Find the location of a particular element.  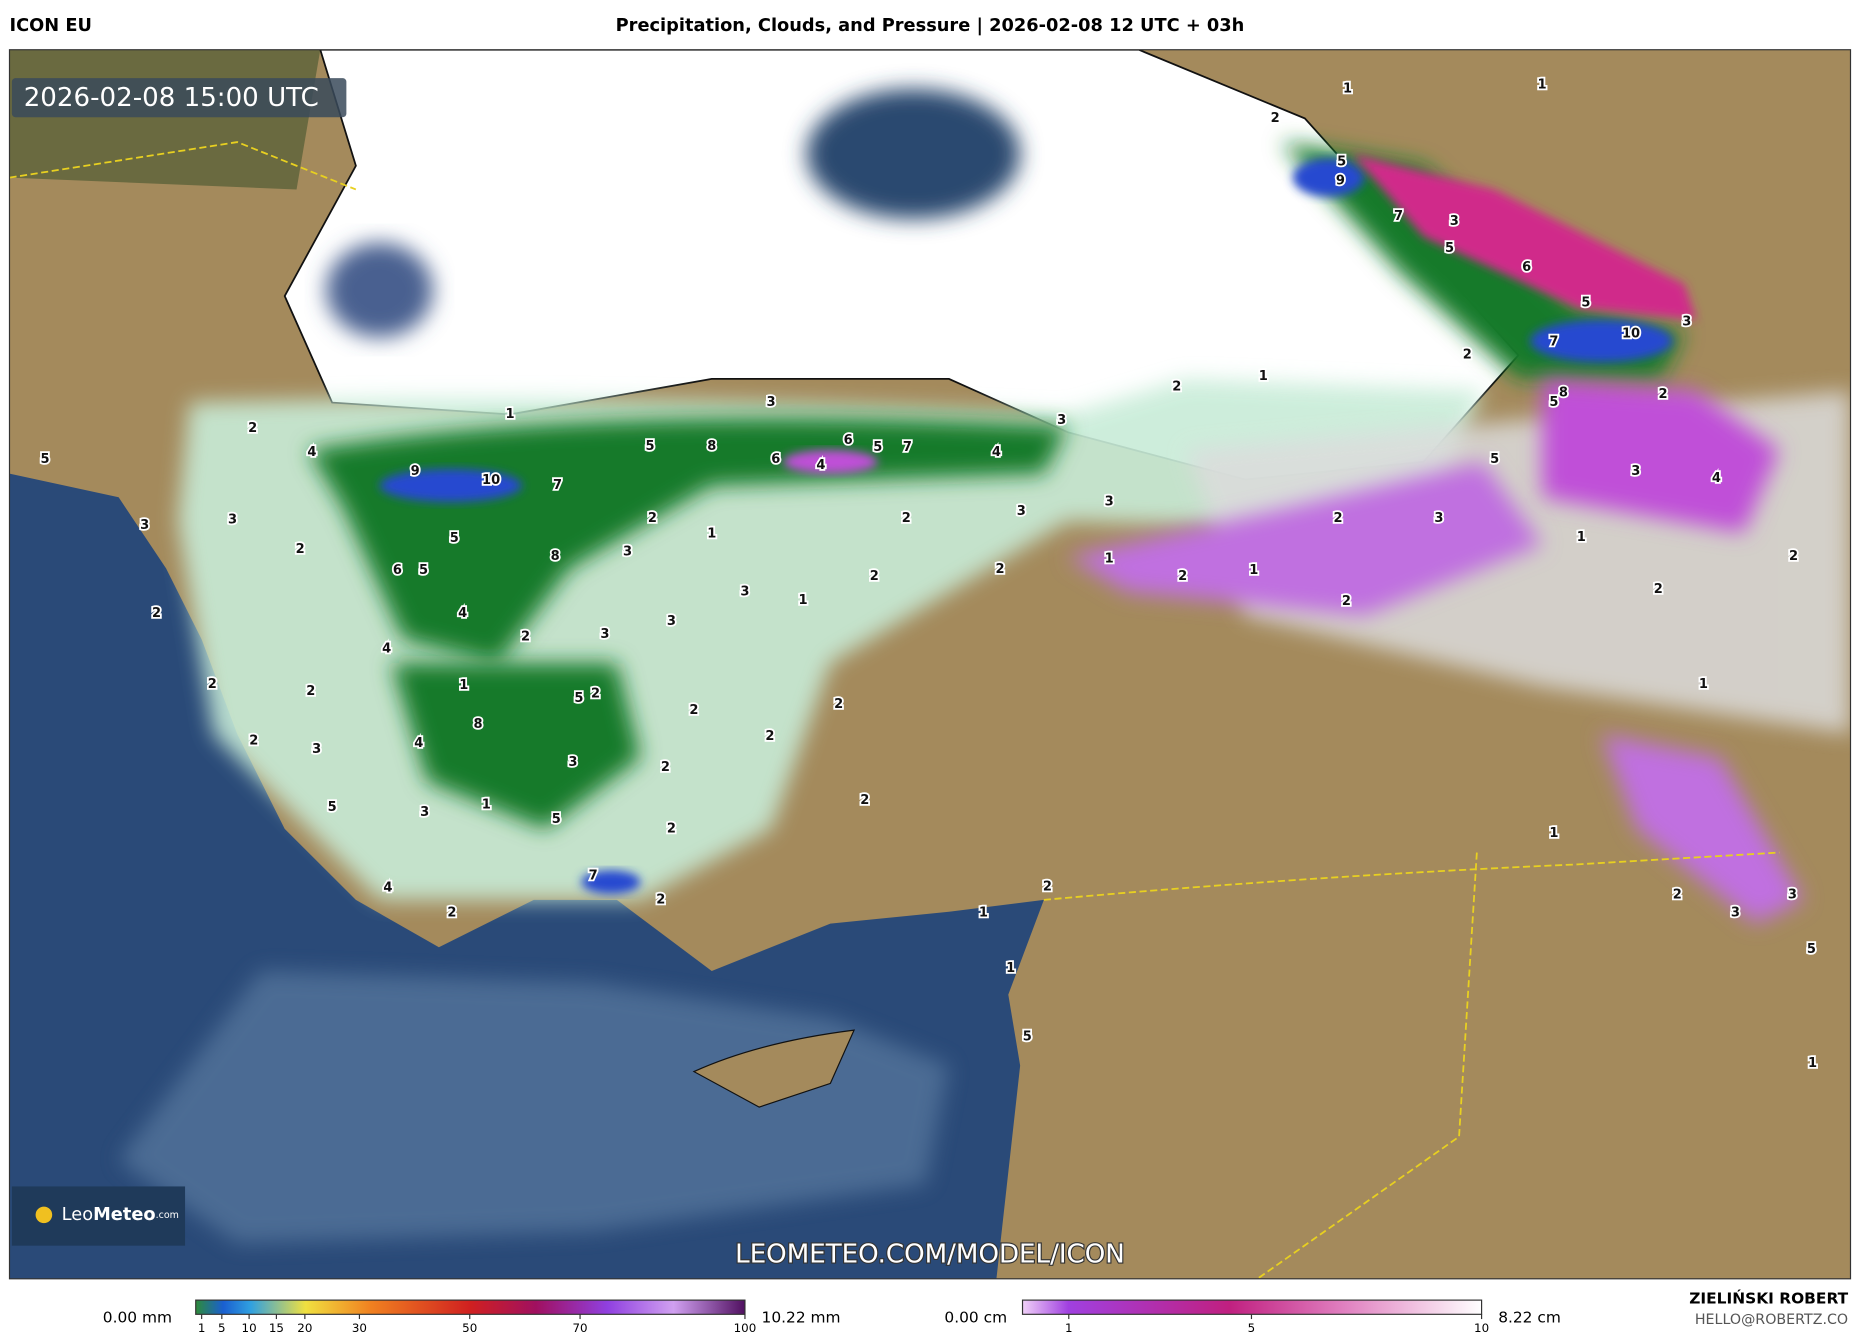

map-label: 6 is located at coordinates (1526, 267).